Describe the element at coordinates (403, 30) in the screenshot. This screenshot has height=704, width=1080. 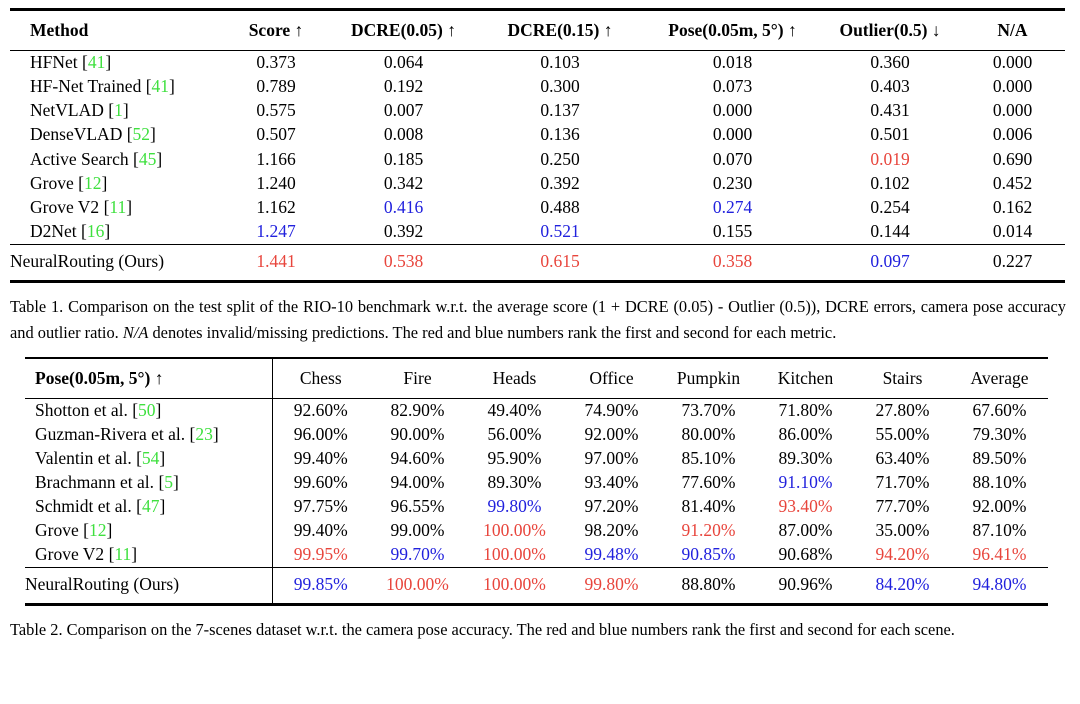
I see `column-header-dcre005: DCRE(0.05) ↑` at that location.